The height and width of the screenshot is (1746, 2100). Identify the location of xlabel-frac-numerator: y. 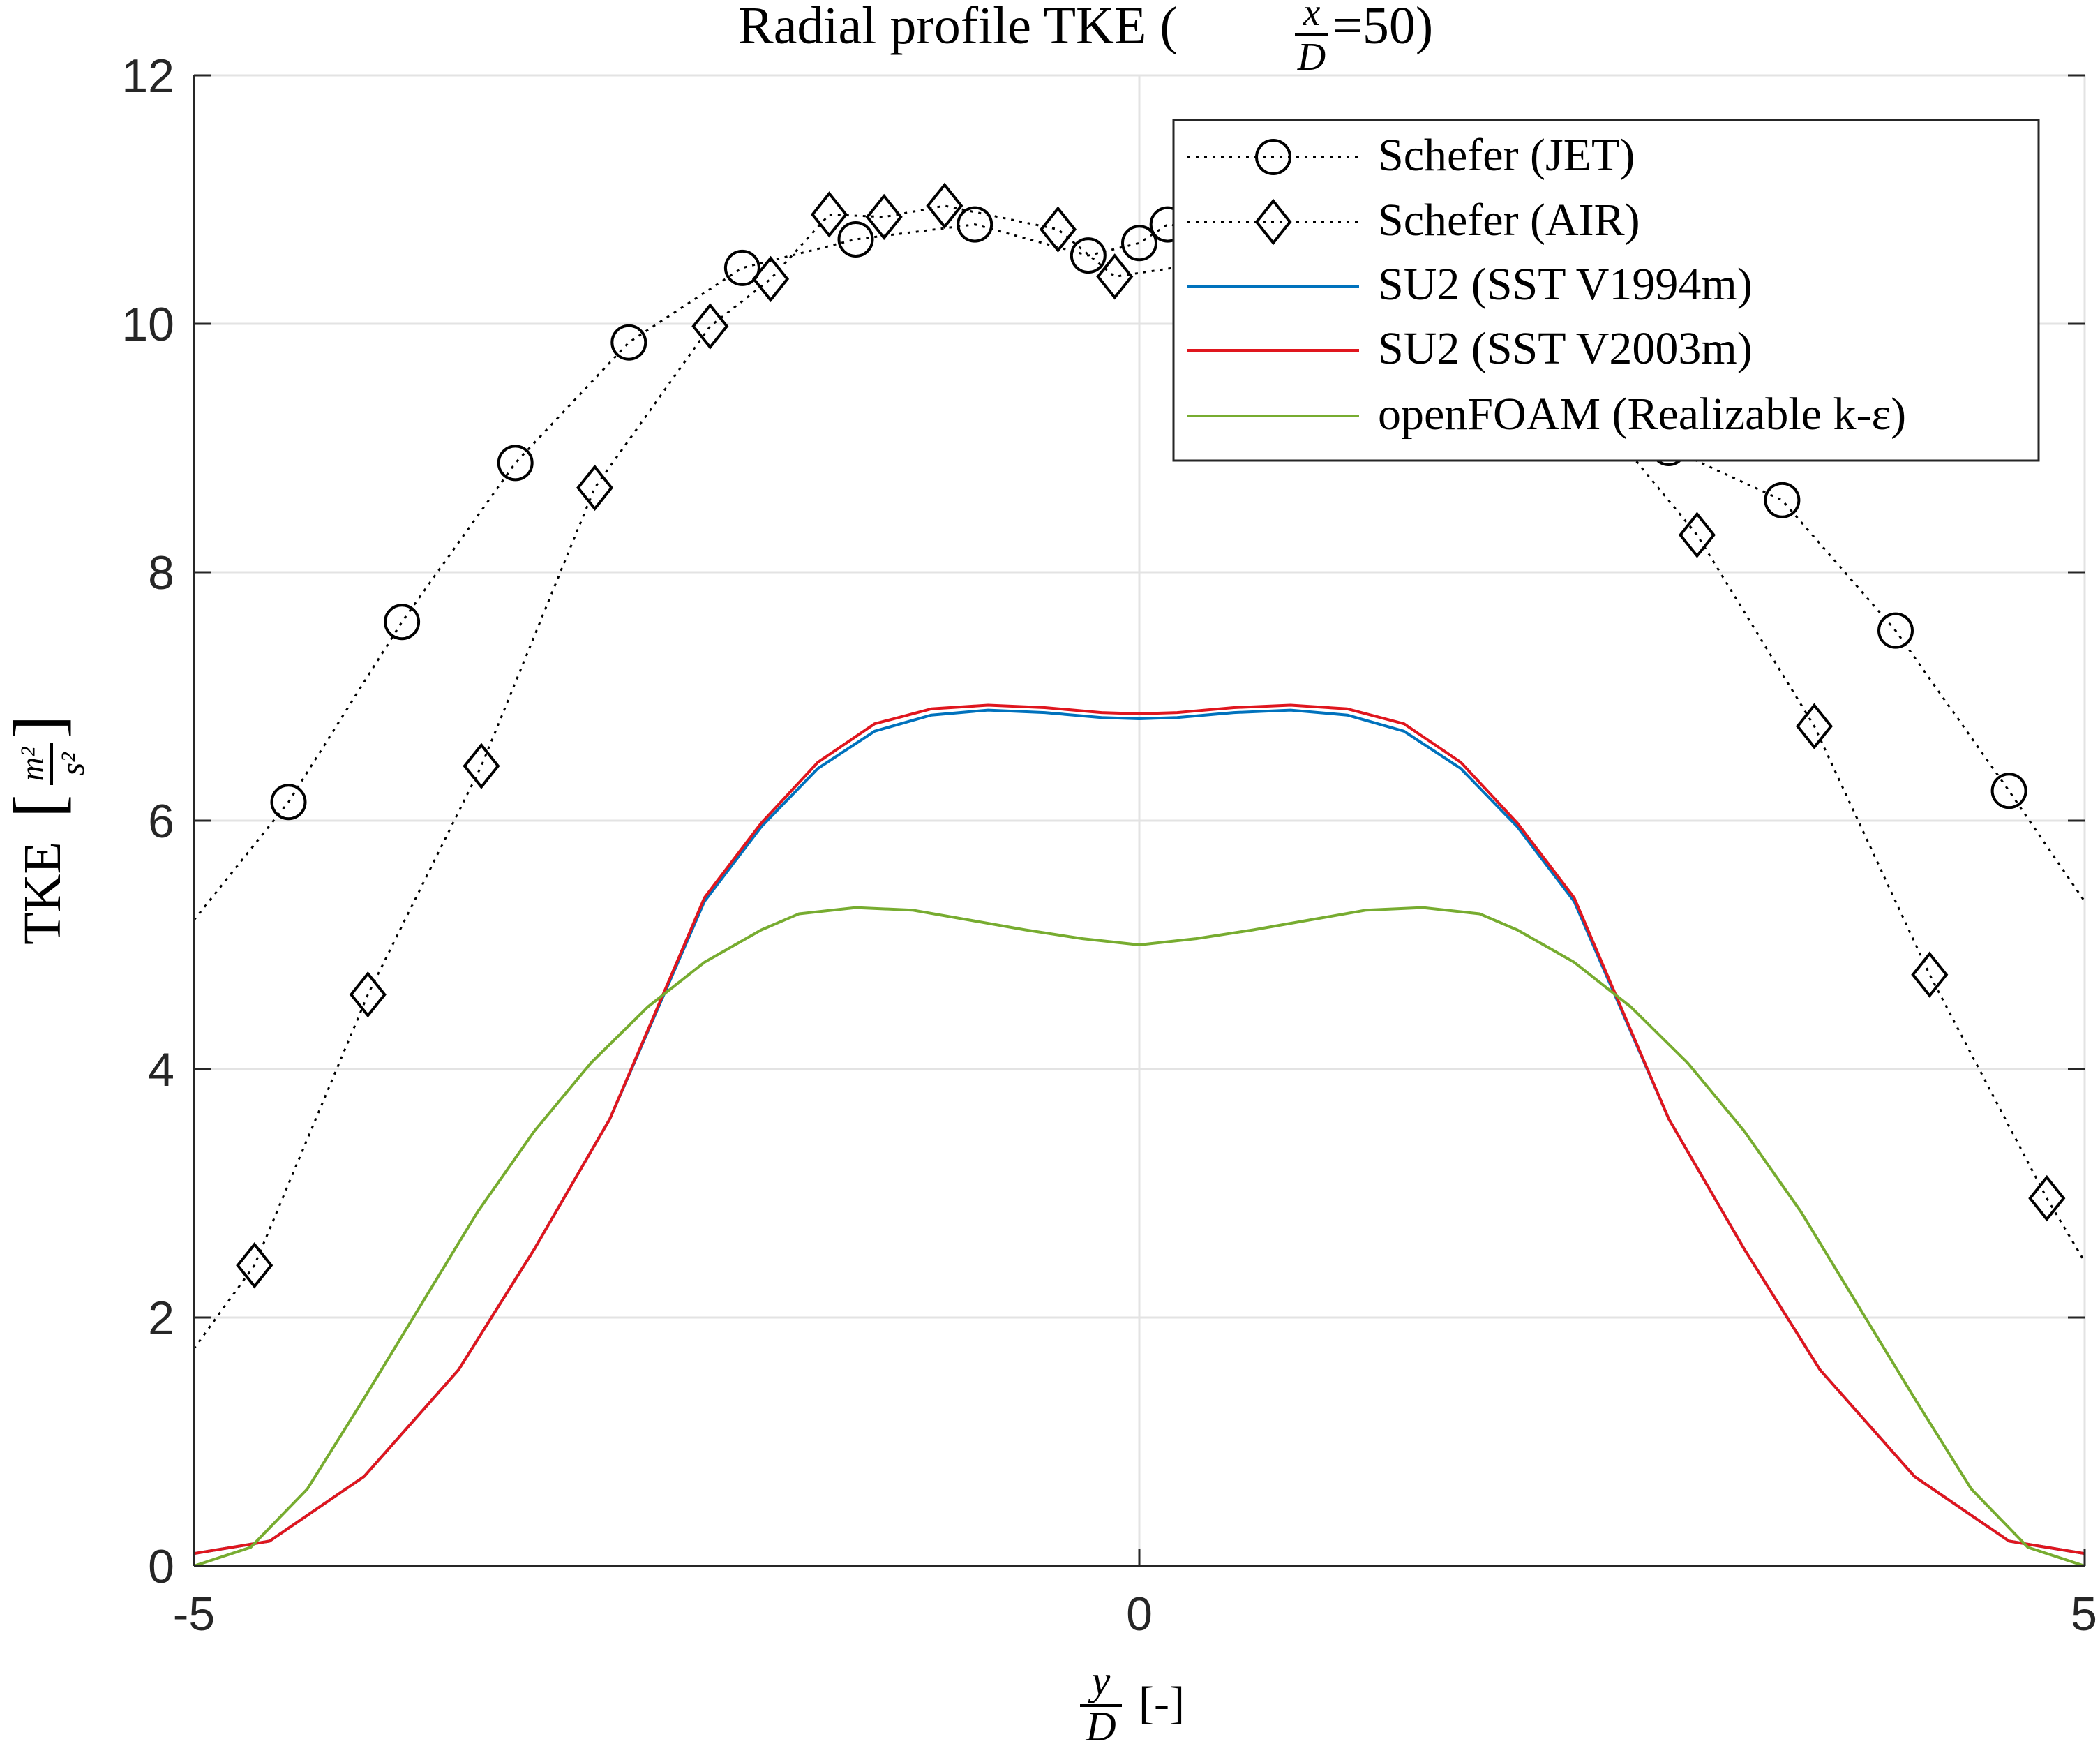
(1099, 1680).